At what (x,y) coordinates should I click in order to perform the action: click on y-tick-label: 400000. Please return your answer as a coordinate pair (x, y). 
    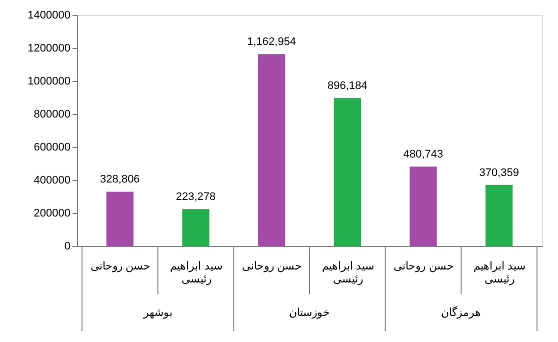
    Looking at the image, I should click on (52, 180).